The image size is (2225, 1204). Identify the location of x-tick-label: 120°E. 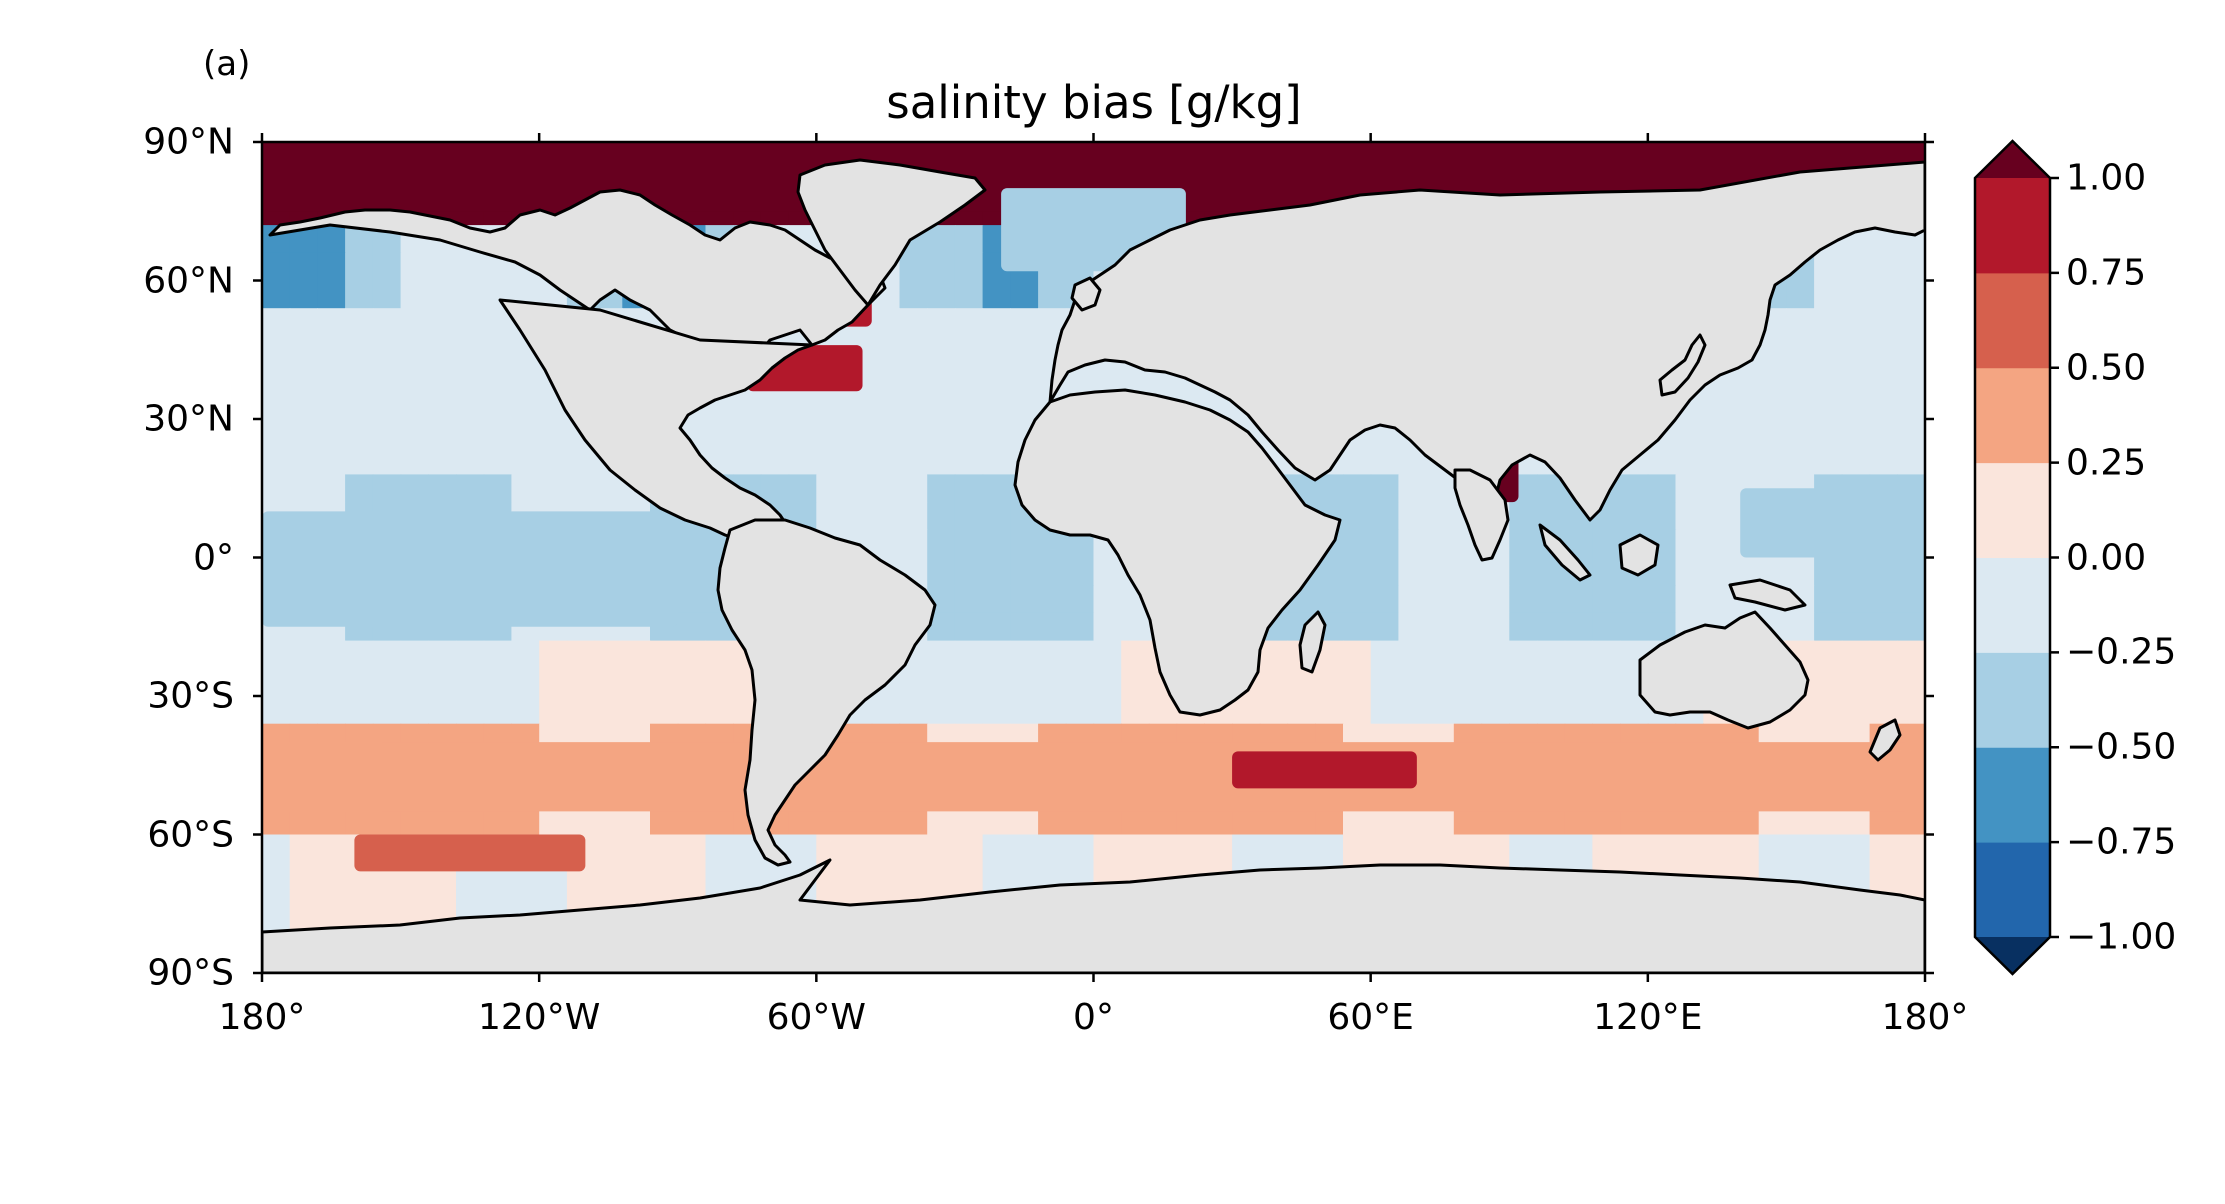
(1648, 1017).